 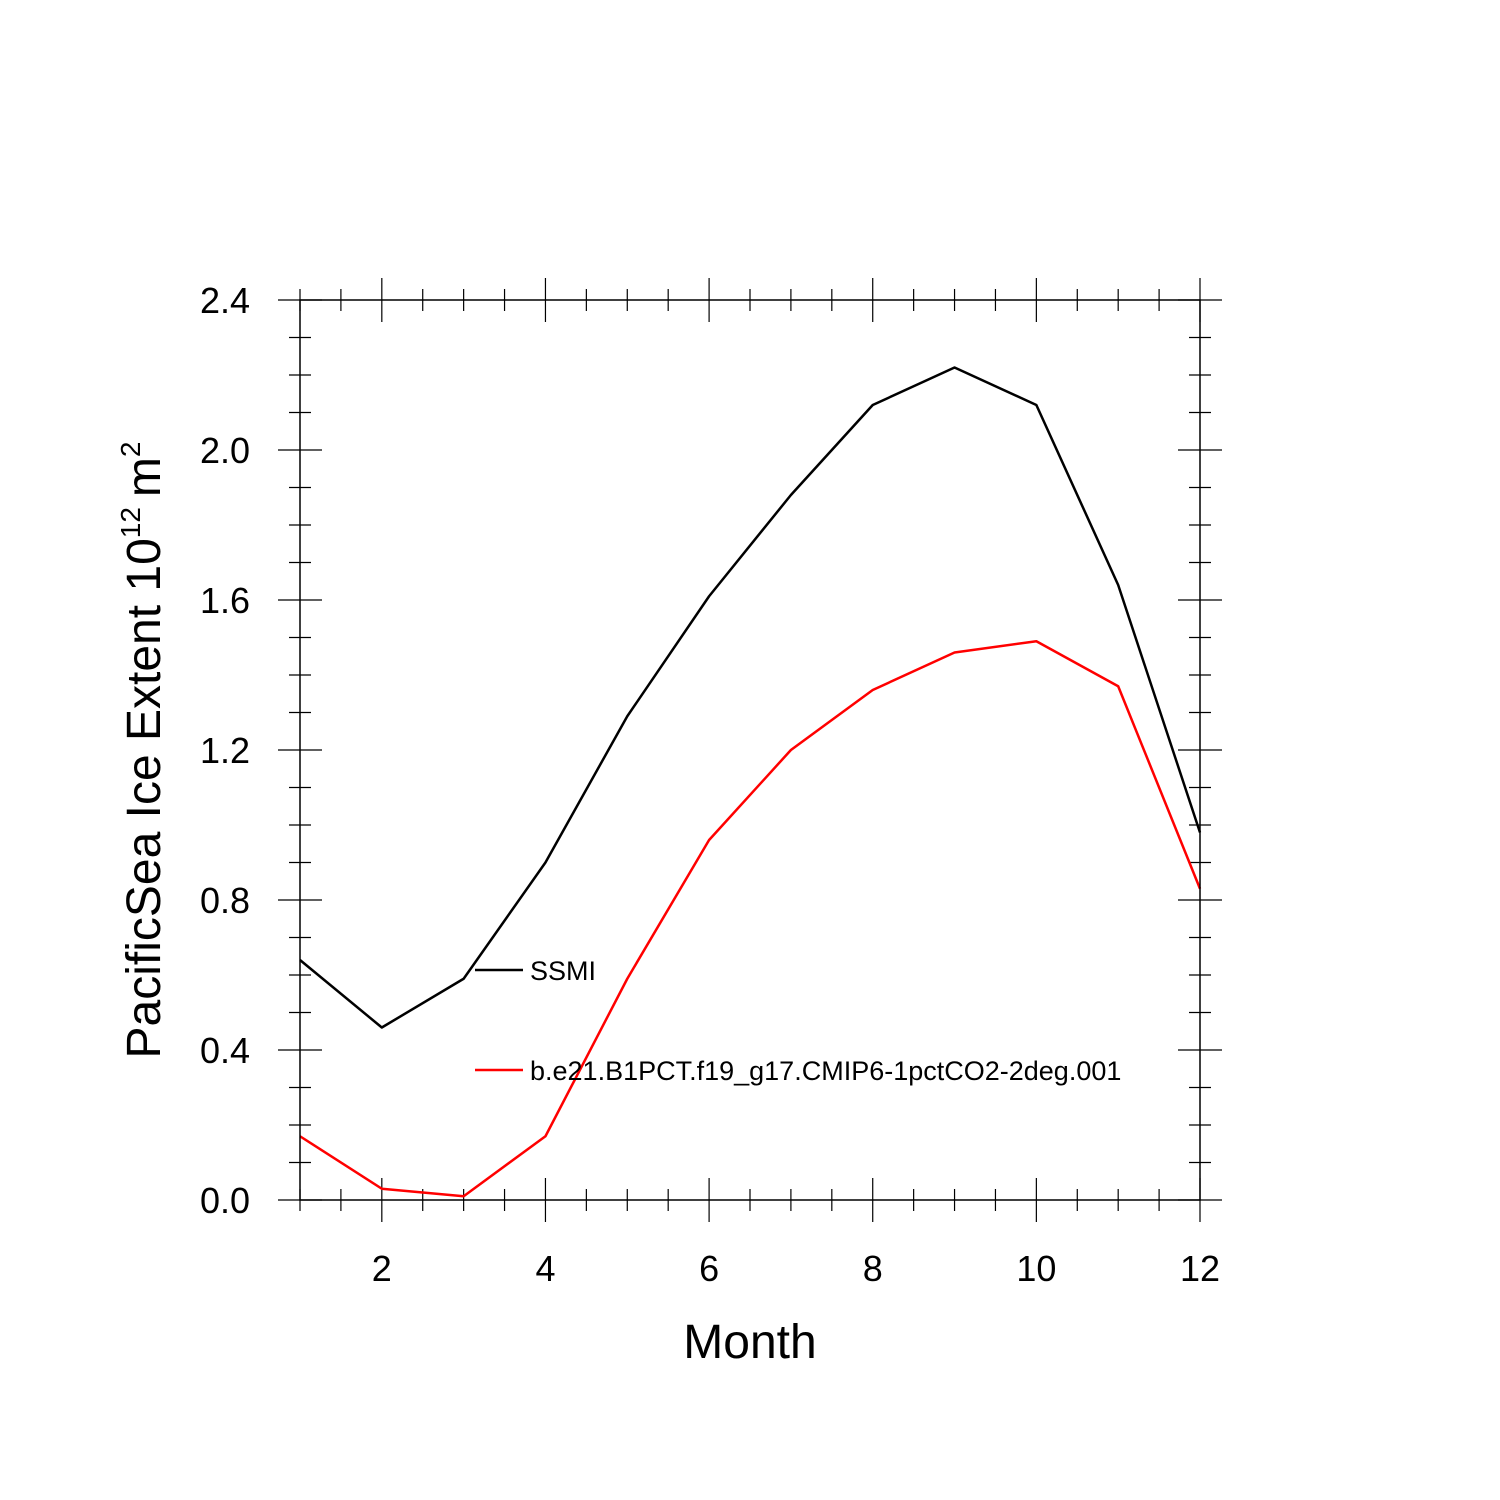 What do you see at coordinates (1036, 1268) in the screenshot?
I see `x-tick-label: 10` at bounding box center [1036, 1268].